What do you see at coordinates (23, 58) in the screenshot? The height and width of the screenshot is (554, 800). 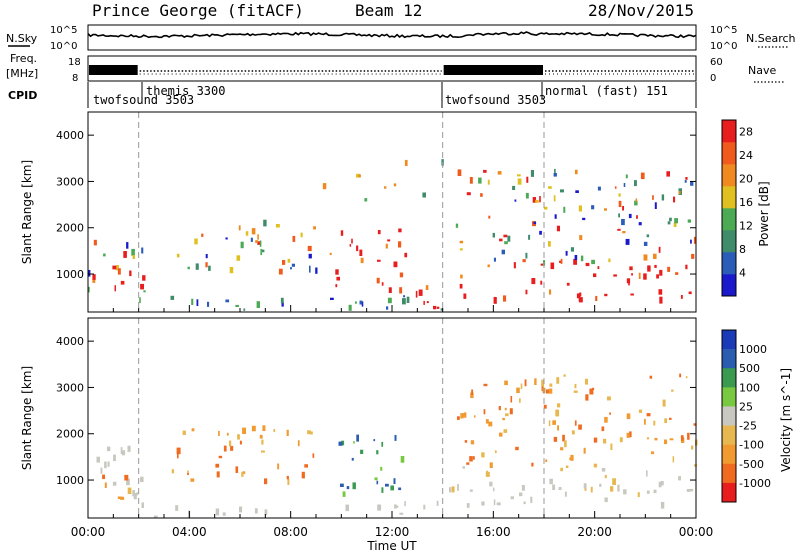 I see `freq-label: Freq.` at bounding box center [23, 58].